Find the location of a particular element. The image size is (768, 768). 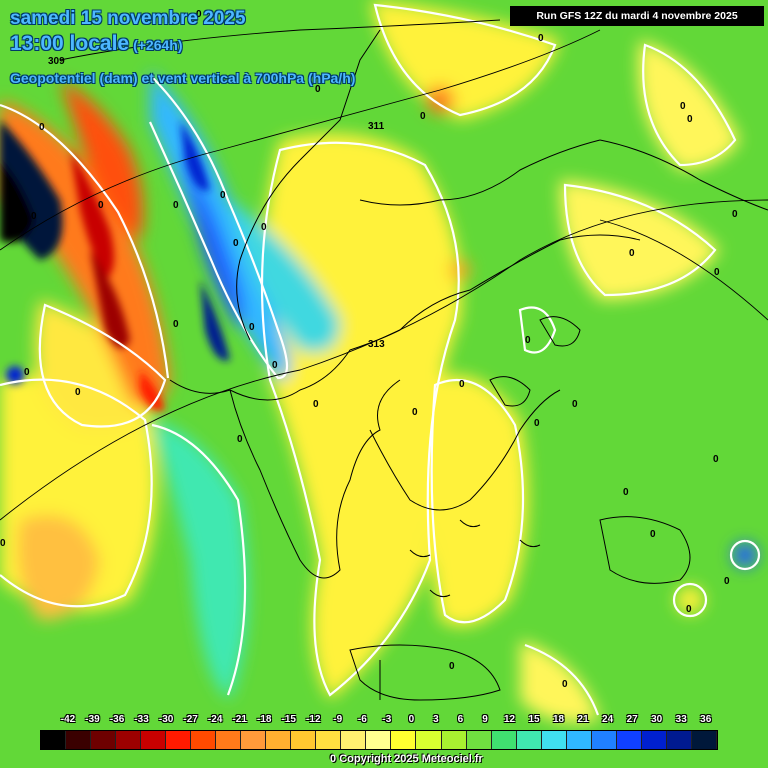

legend-tick-label: -15 is located at coordinates (288, 719).